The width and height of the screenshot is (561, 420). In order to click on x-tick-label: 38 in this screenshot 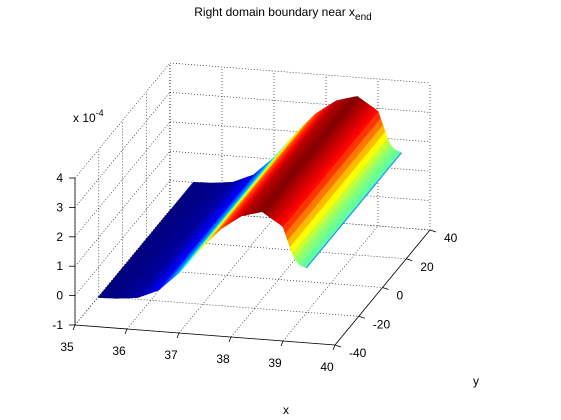, I will do `click(223, 359)`.